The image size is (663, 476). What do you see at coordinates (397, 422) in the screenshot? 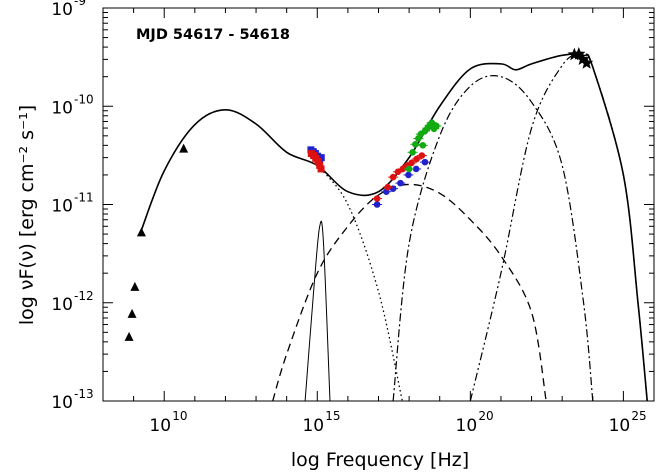
I see `x-tick-labels: 10 10 10 15 10 20 10 25` at bounding box center [397, 422].